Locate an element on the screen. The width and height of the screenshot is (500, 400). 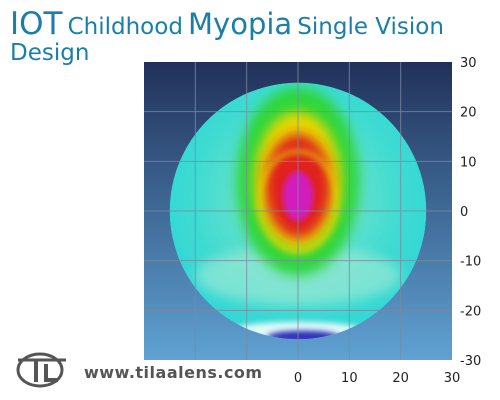
tila-logo-icon is located at coordinates (41, 370).